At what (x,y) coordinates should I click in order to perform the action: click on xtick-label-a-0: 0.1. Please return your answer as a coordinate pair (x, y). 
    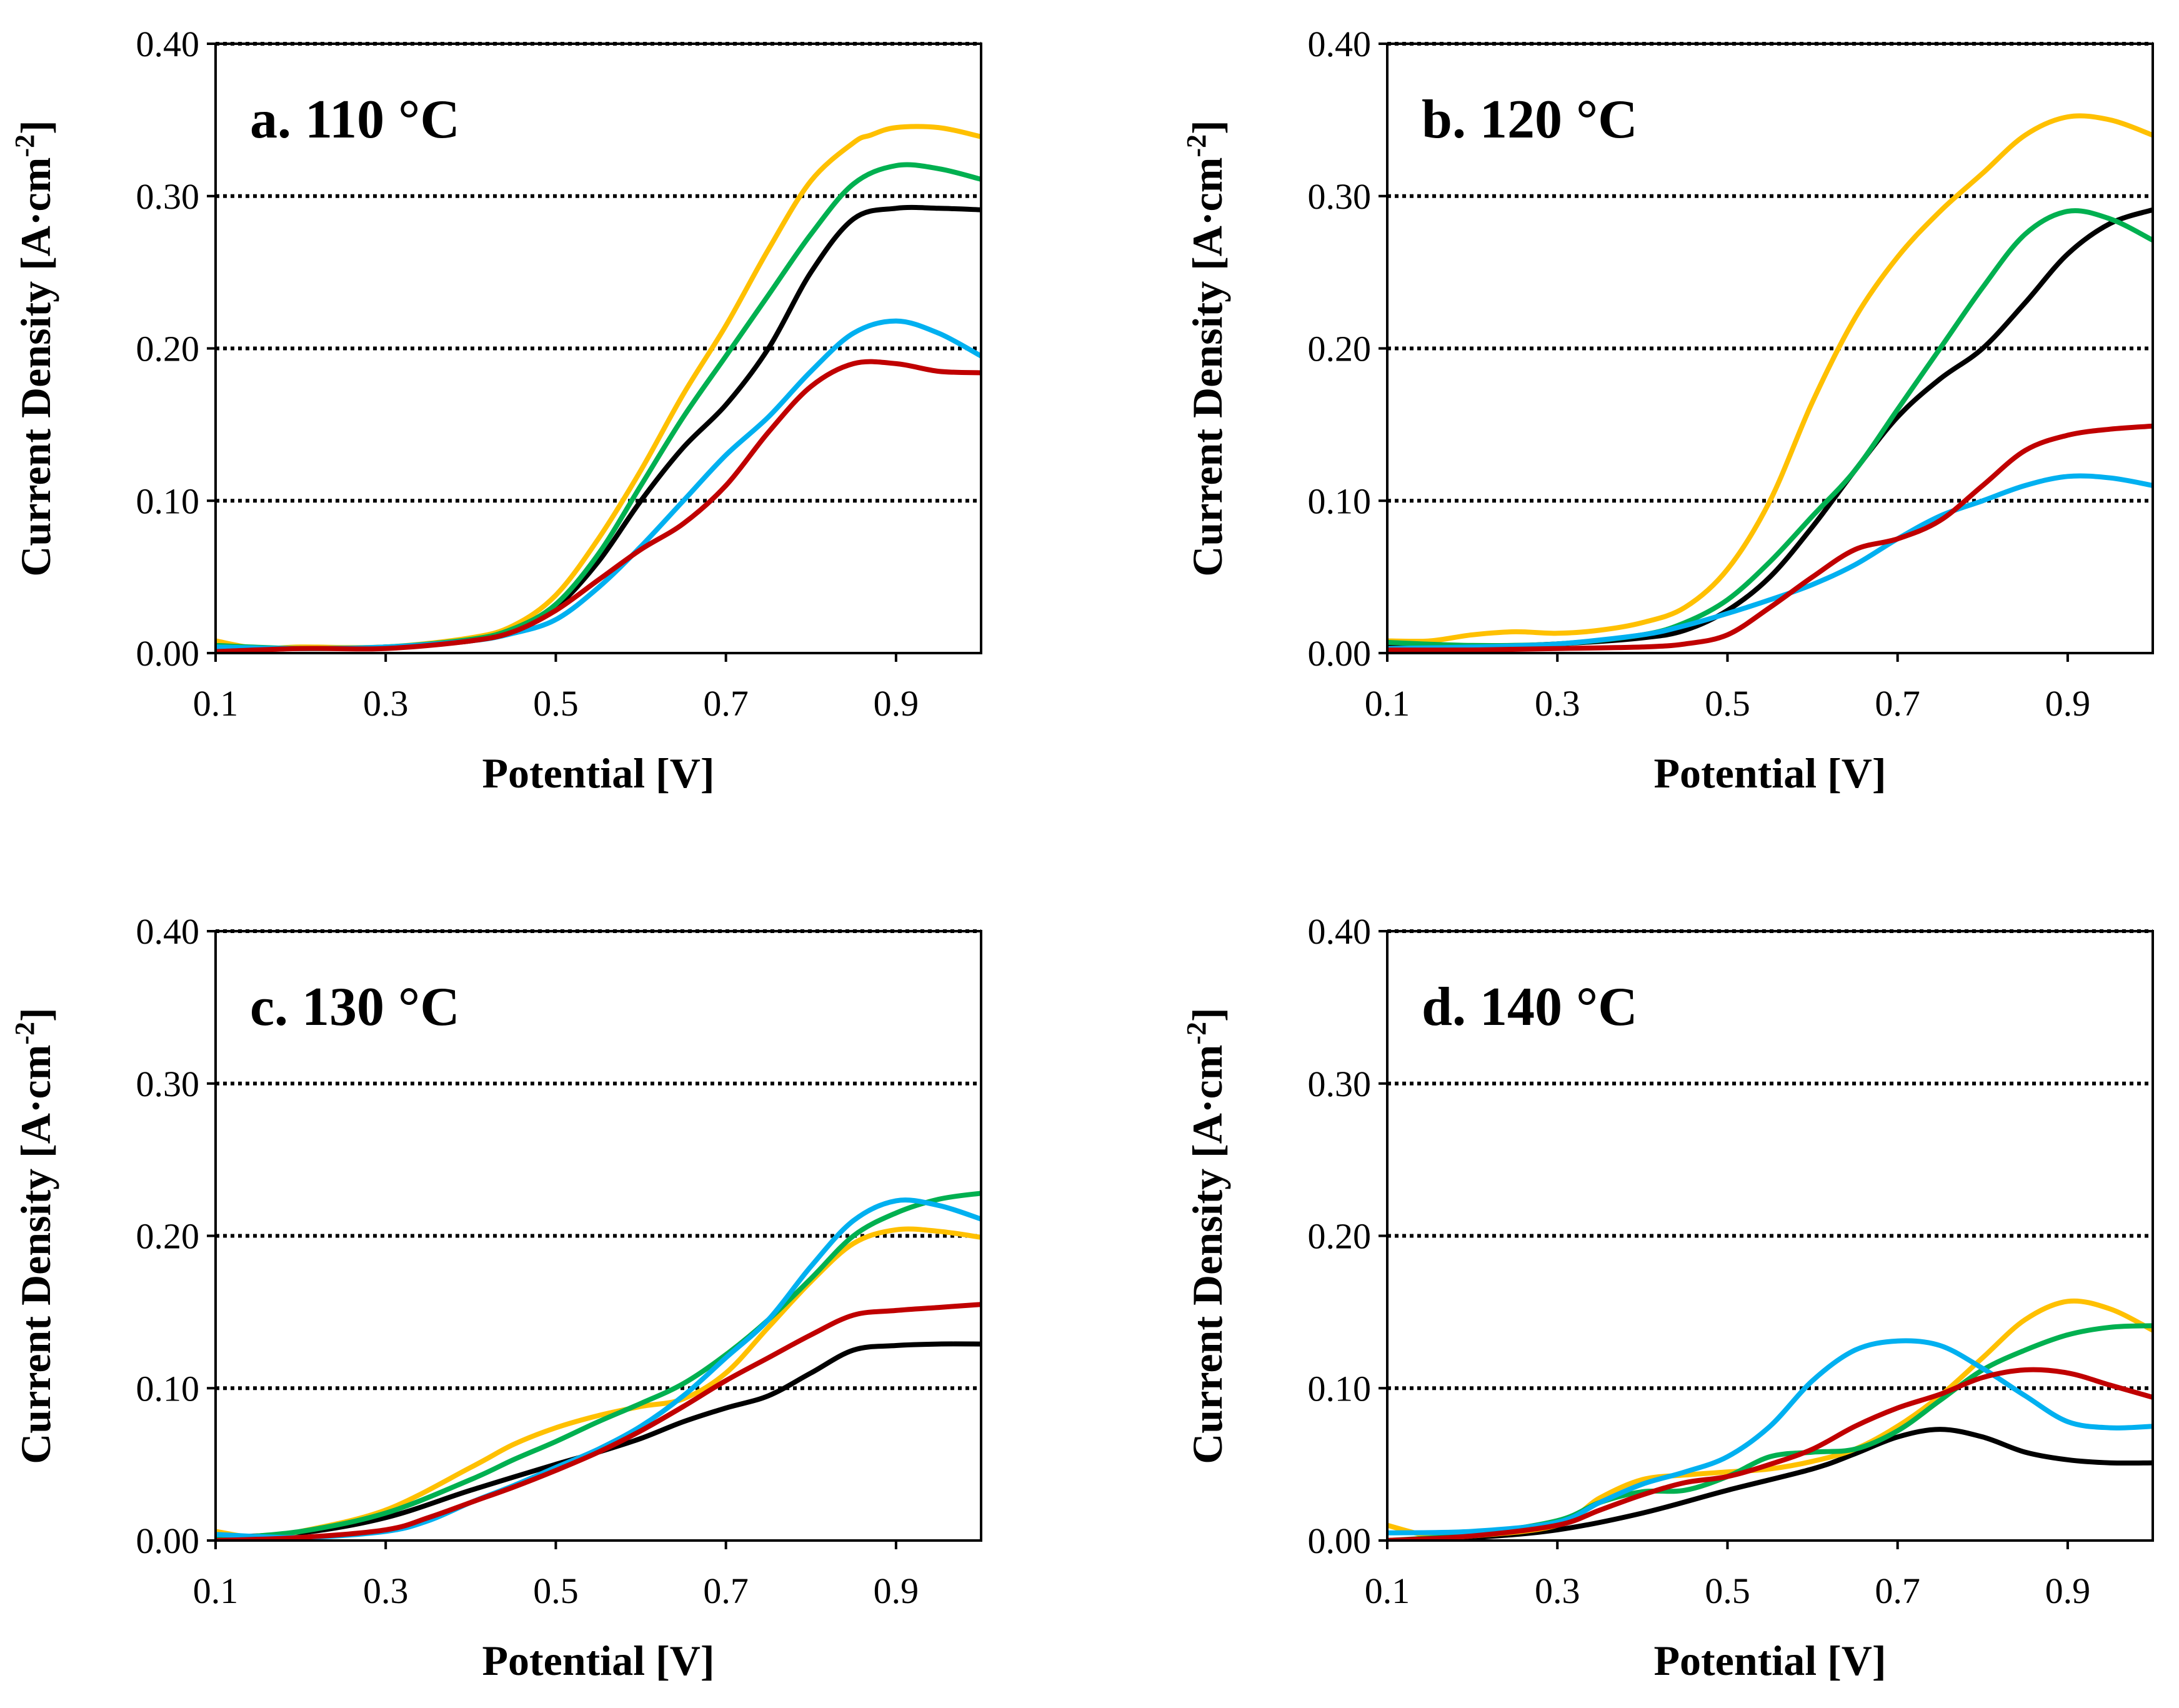
    Looking at the image, I should click on (216, 703).